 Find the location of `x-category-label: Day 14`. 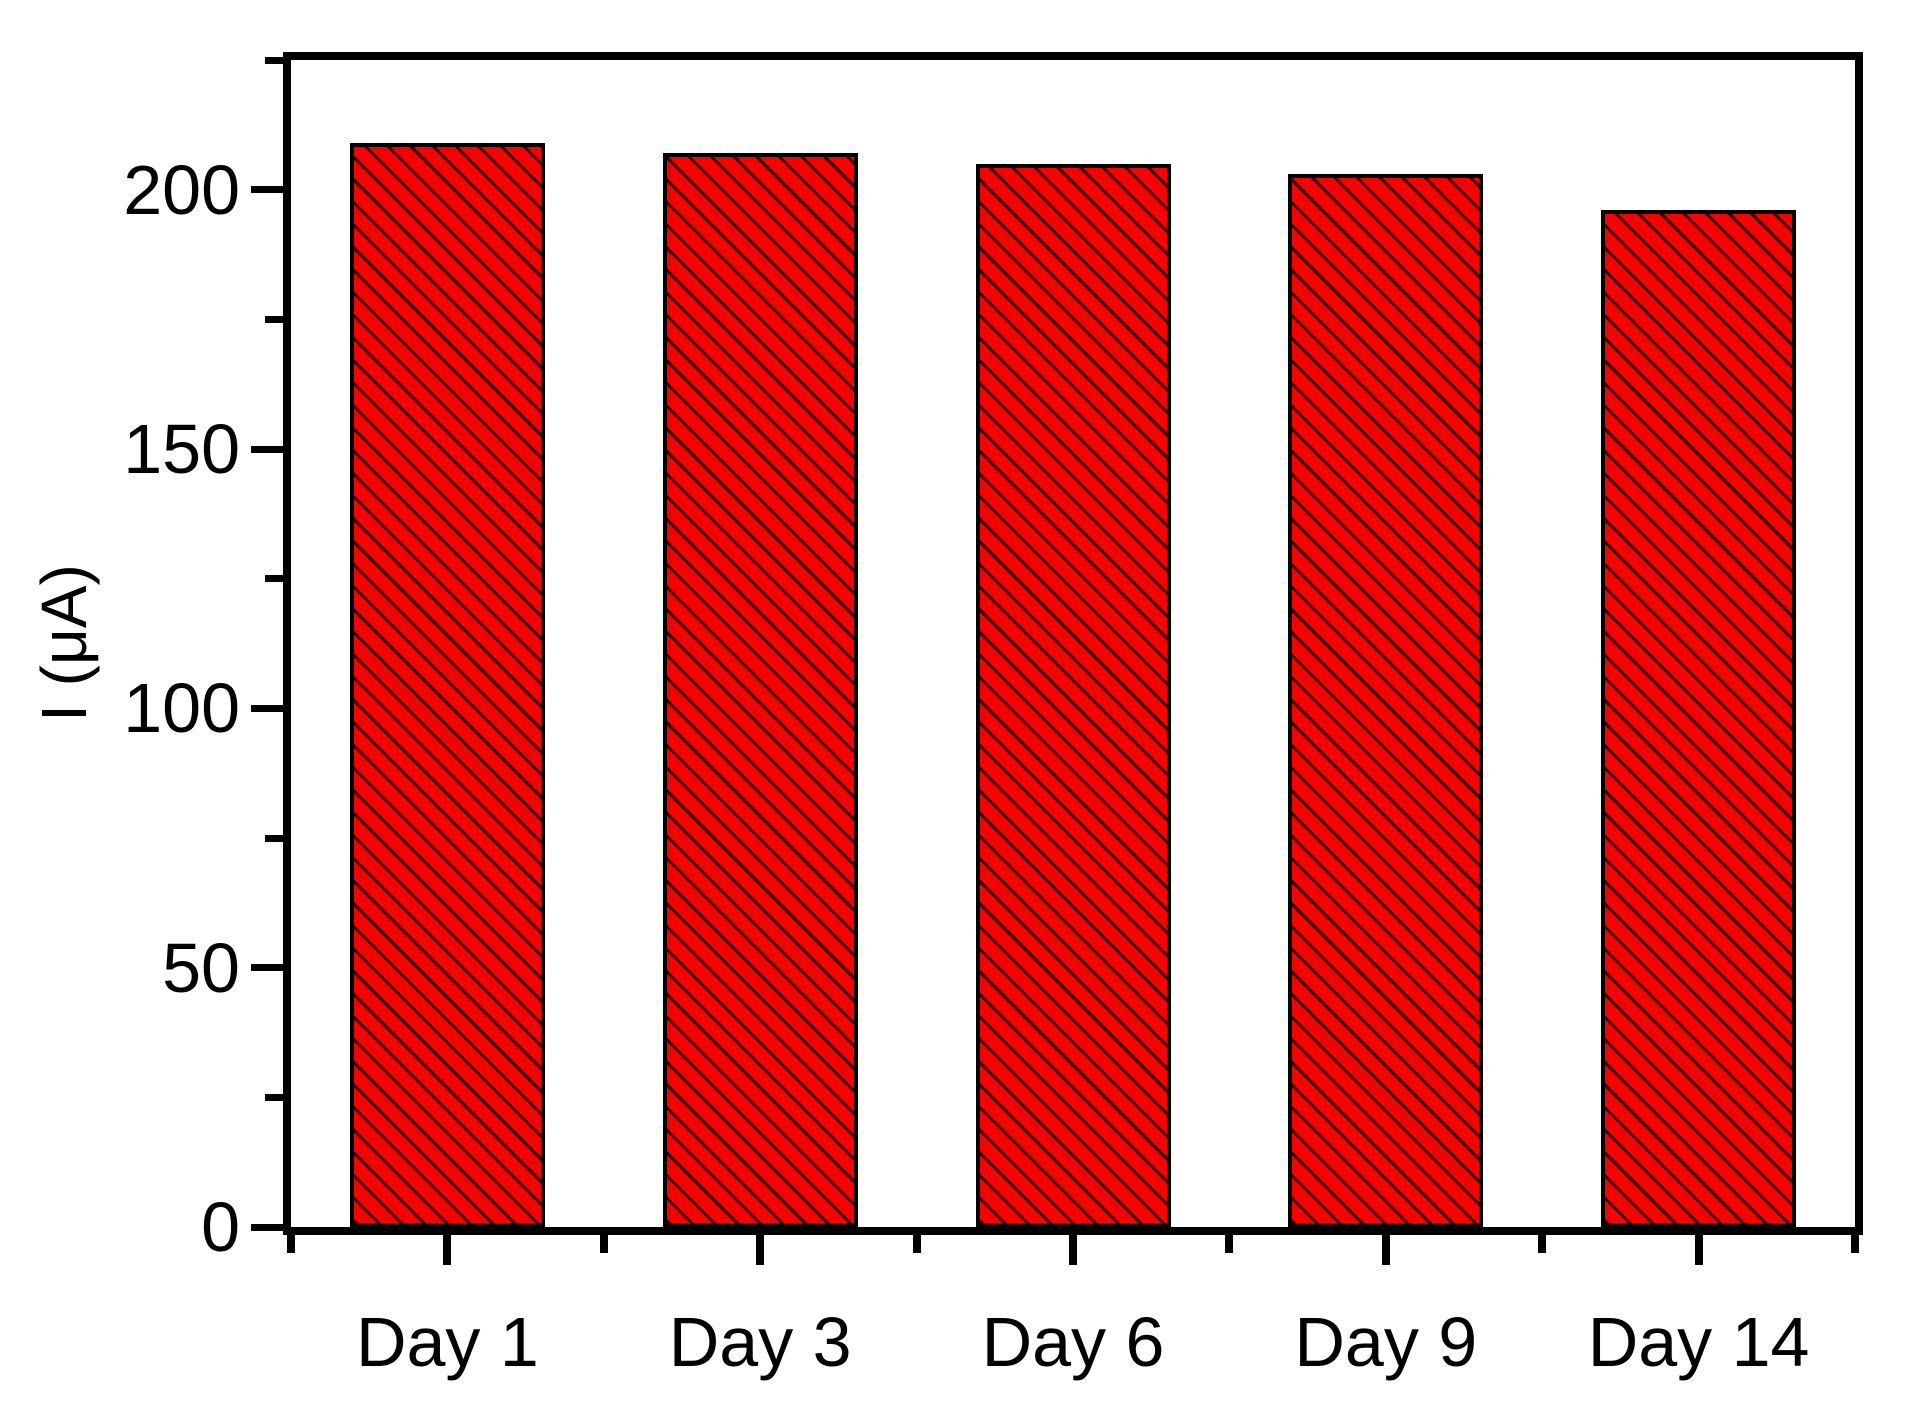

x-category-label: Day 14 is located at coordinates (1698, 1342).